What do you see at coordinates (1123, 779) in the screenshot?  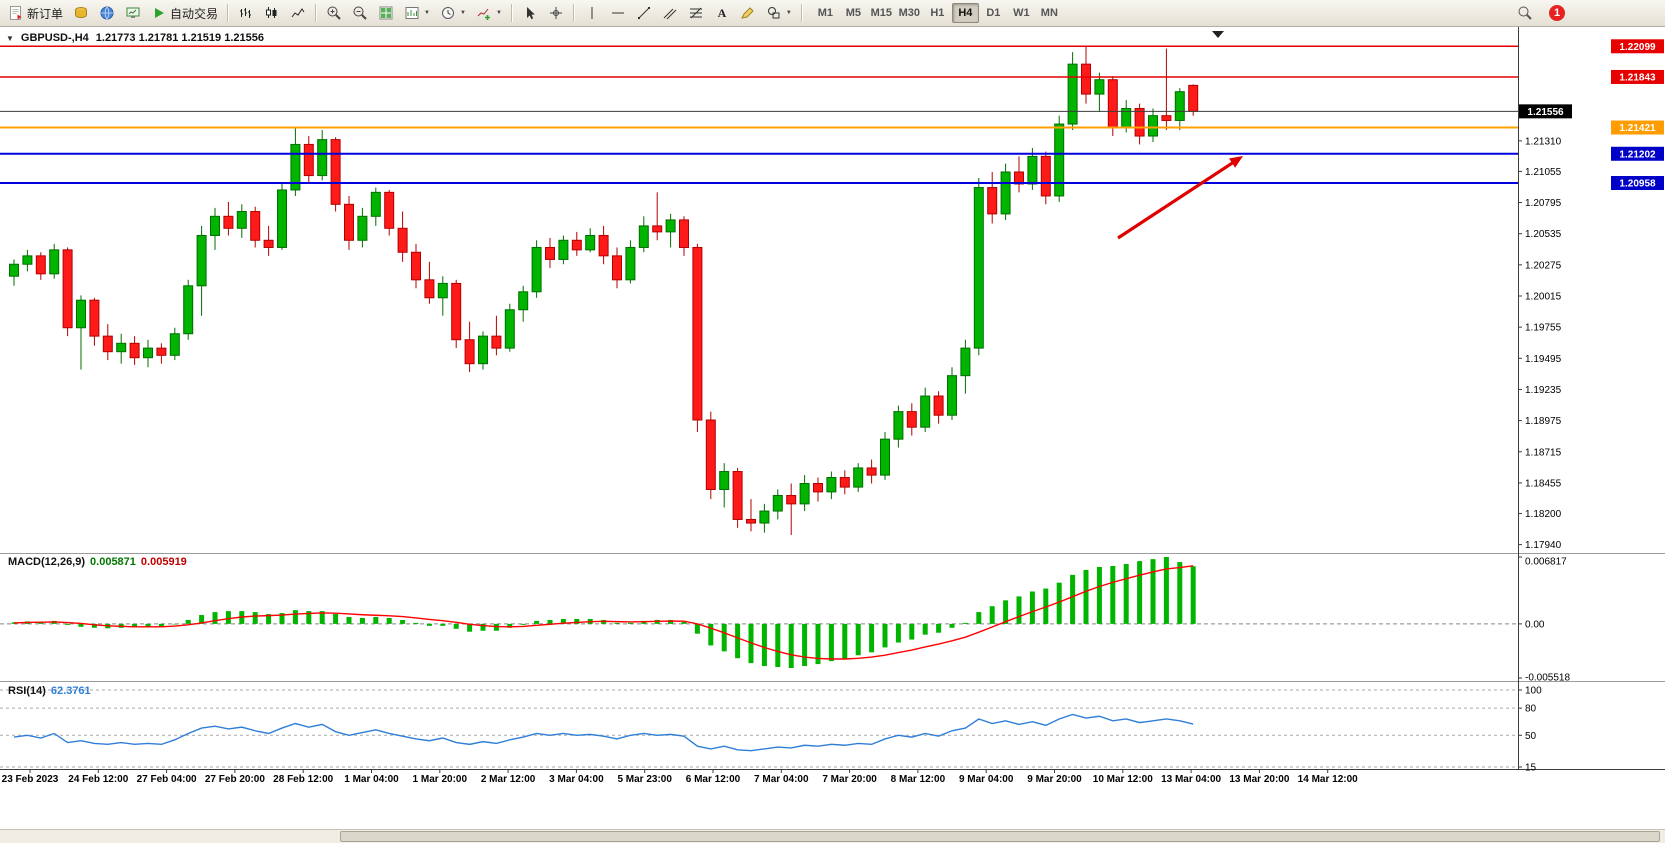 I see `time-tick-label: 10 Mar 12:00` at bounding box center [1123, 779].